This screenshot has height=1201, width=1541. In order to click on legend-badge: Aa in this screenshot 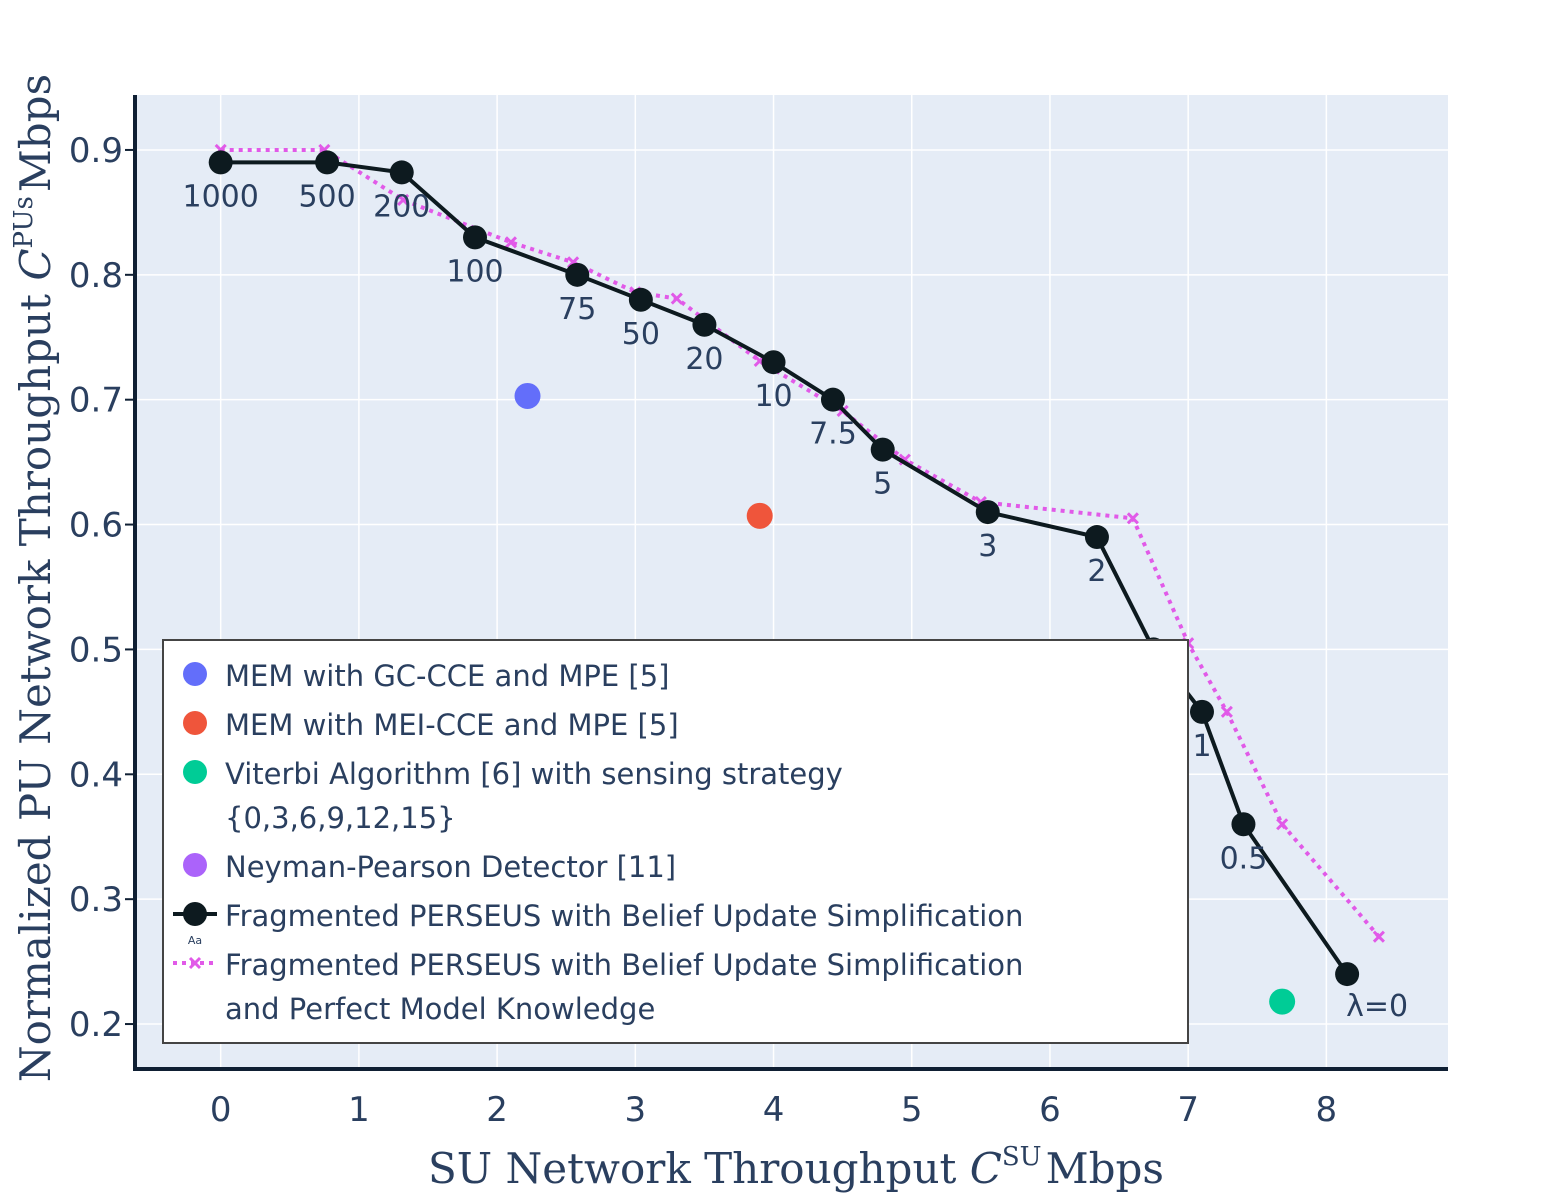, I will do `click(195, 940)`.